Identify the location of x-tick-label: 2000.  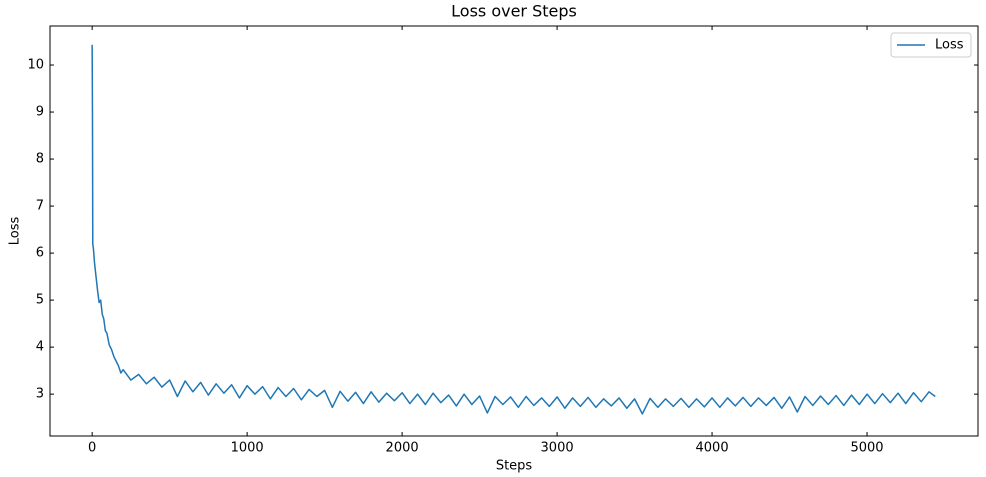
(402, 448).